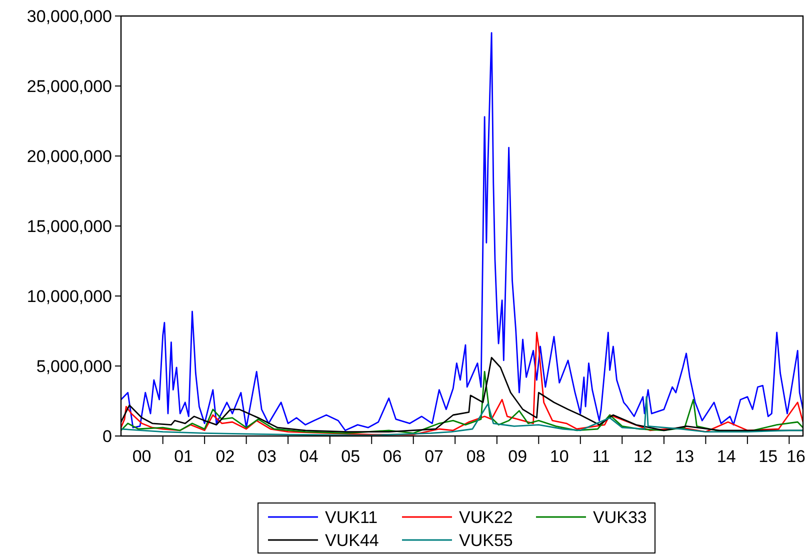  What do you see at coordinates (350, 456) in the screenshot?
I see `x-tick-label: 05` at bounding box center [350, 456].